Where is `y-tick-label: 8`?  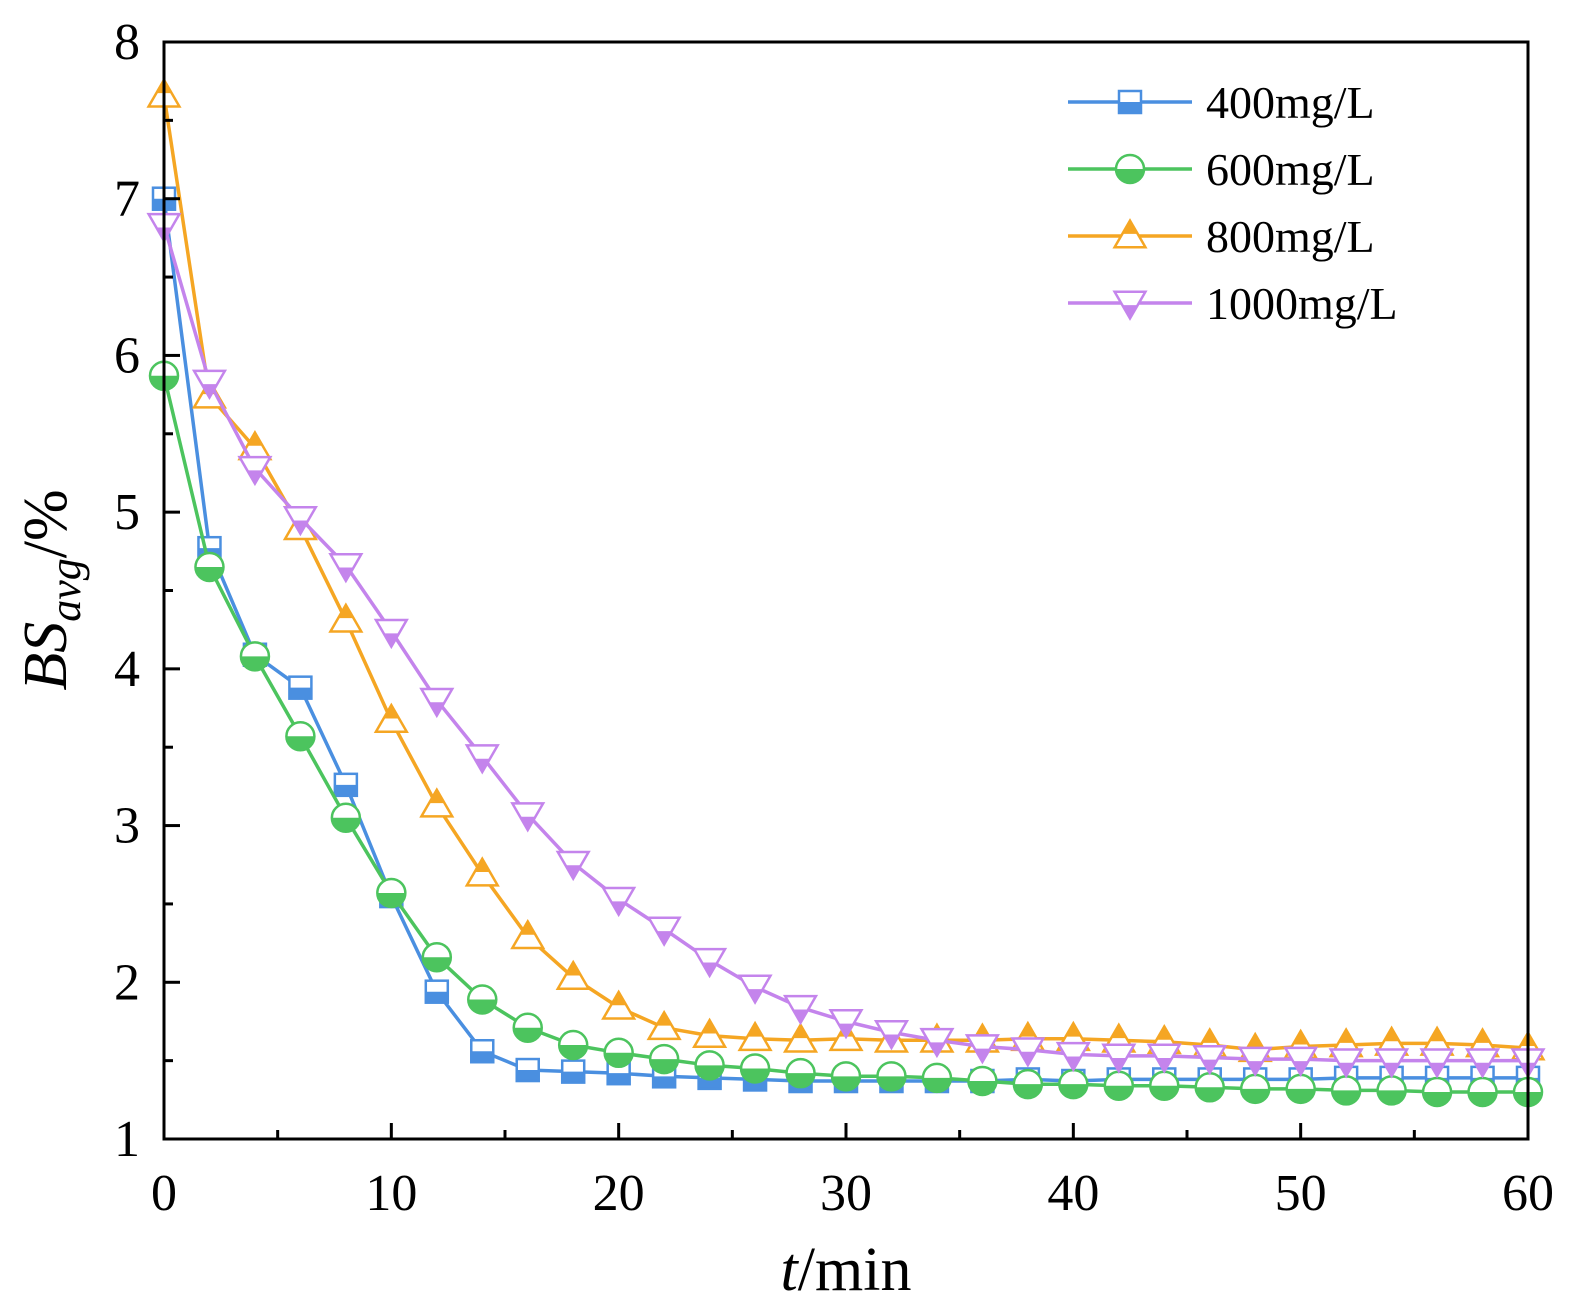
y-tick-label: 8 is located at coordinates (127, 42).